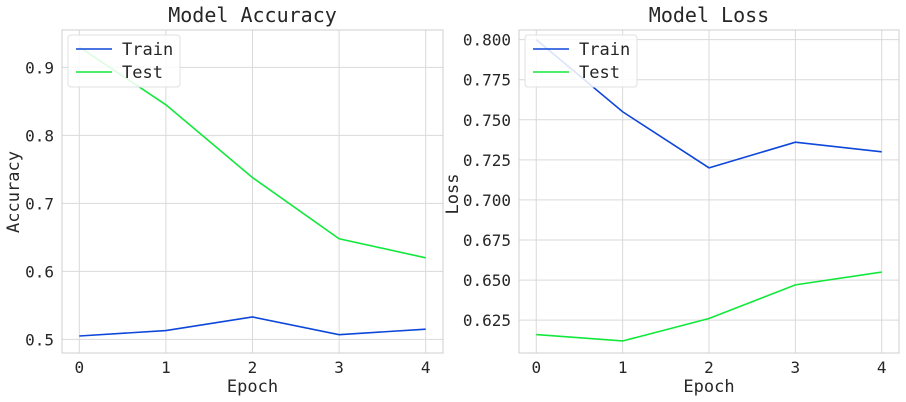  I want to click on y-axis-label: Accuracy, so click(14, 192).